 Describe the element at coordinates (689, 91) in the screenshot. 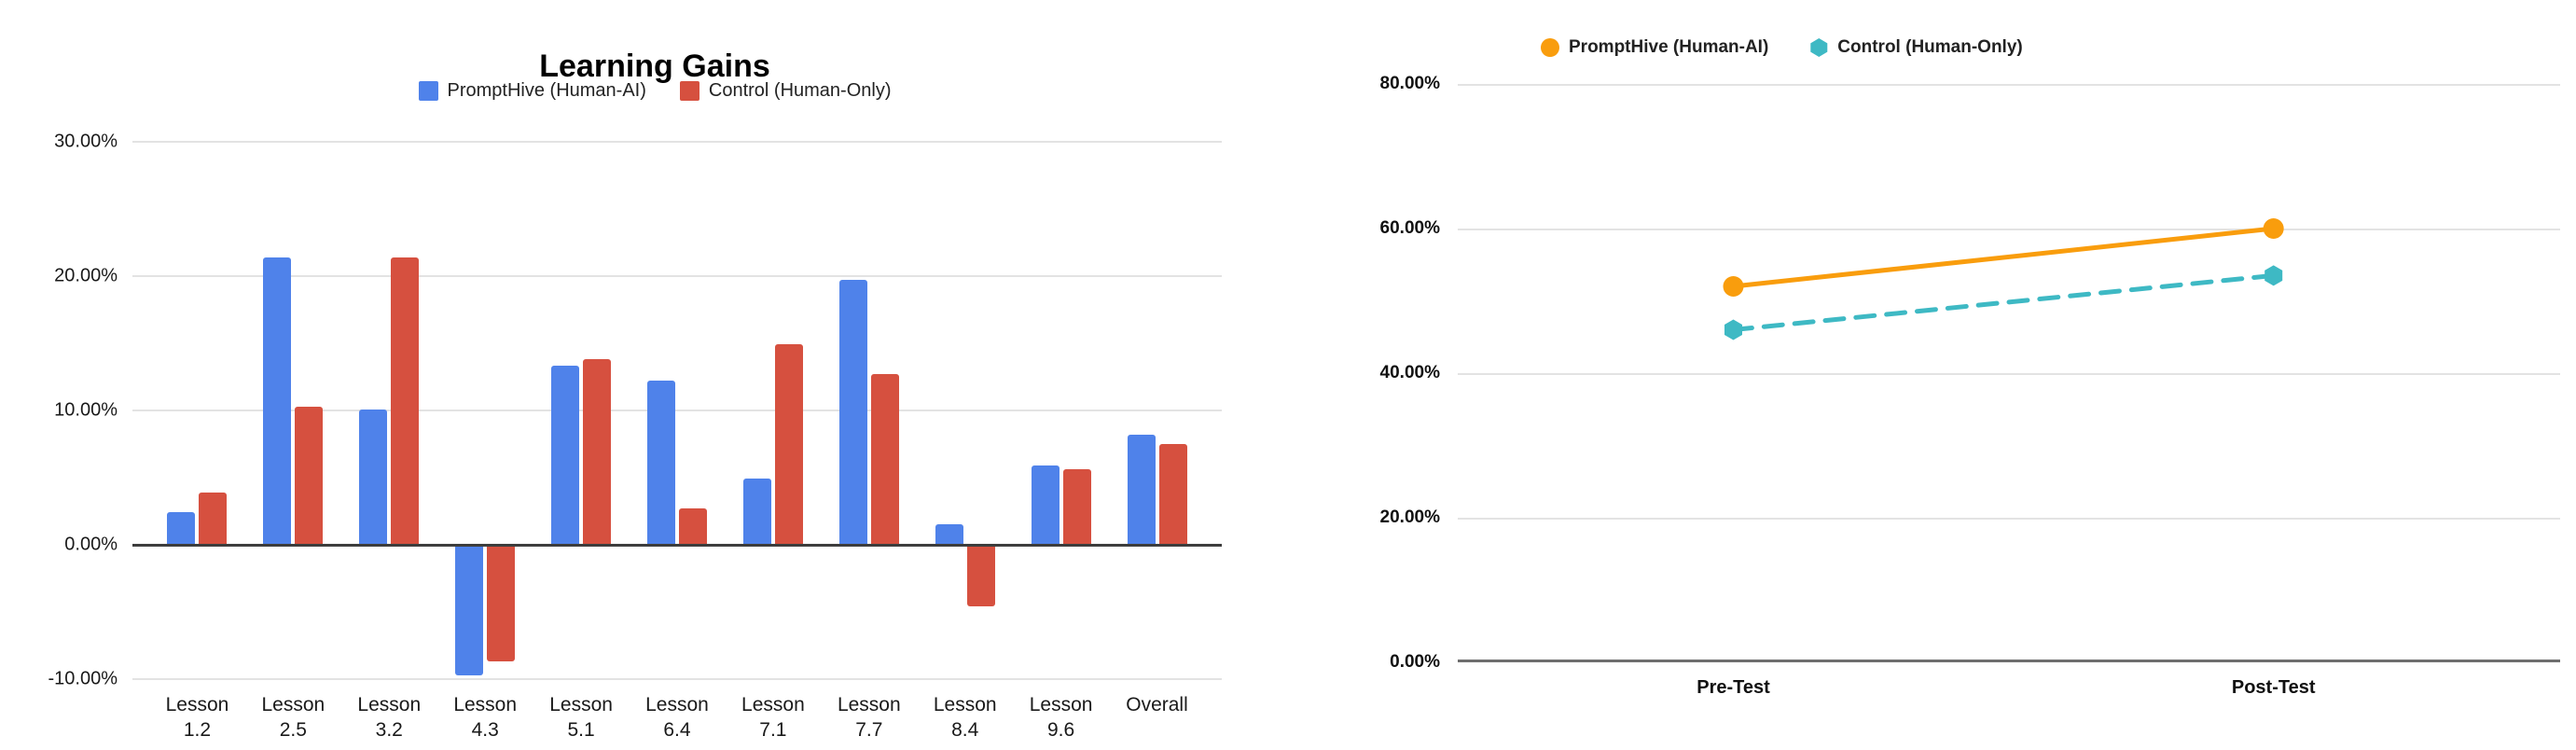

I see `legend-swatch-red` at that location.